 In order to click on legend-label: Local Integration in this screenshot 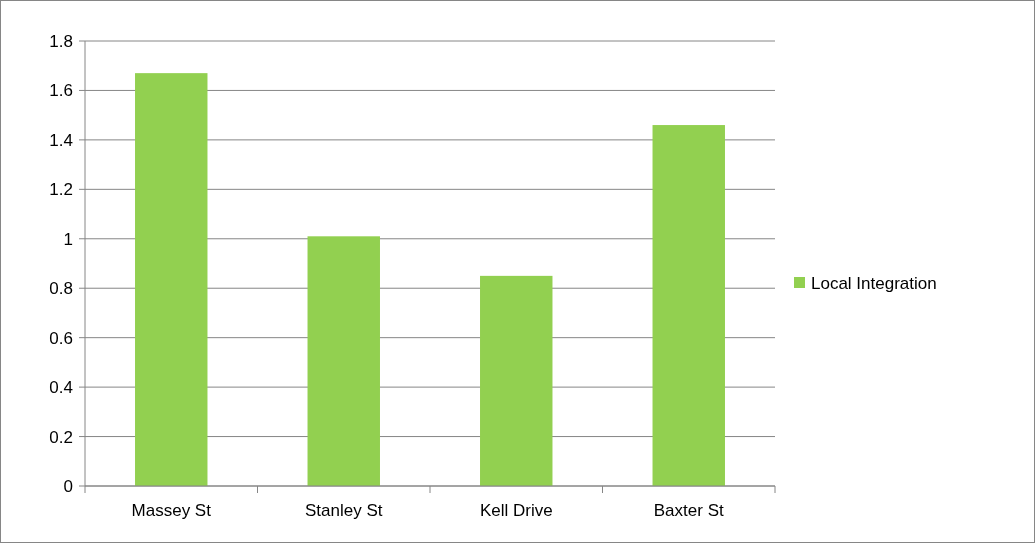, I will do `click(874, 283)`.